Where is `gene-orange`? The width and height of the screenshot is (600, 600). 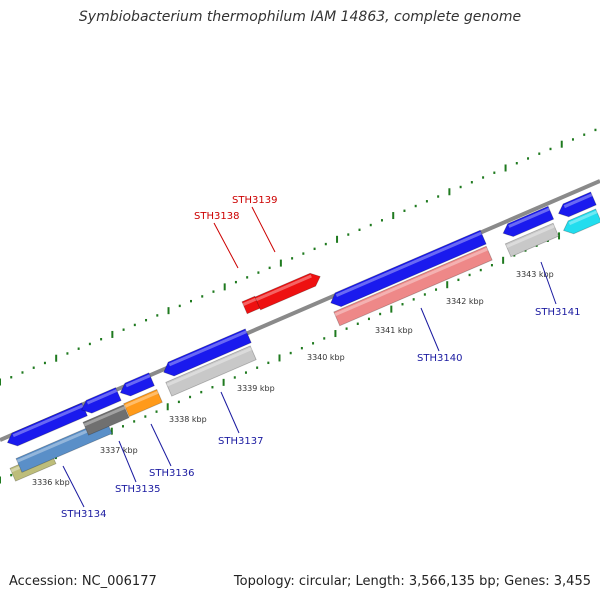
gene-orange is located at coordinates (143, 403).